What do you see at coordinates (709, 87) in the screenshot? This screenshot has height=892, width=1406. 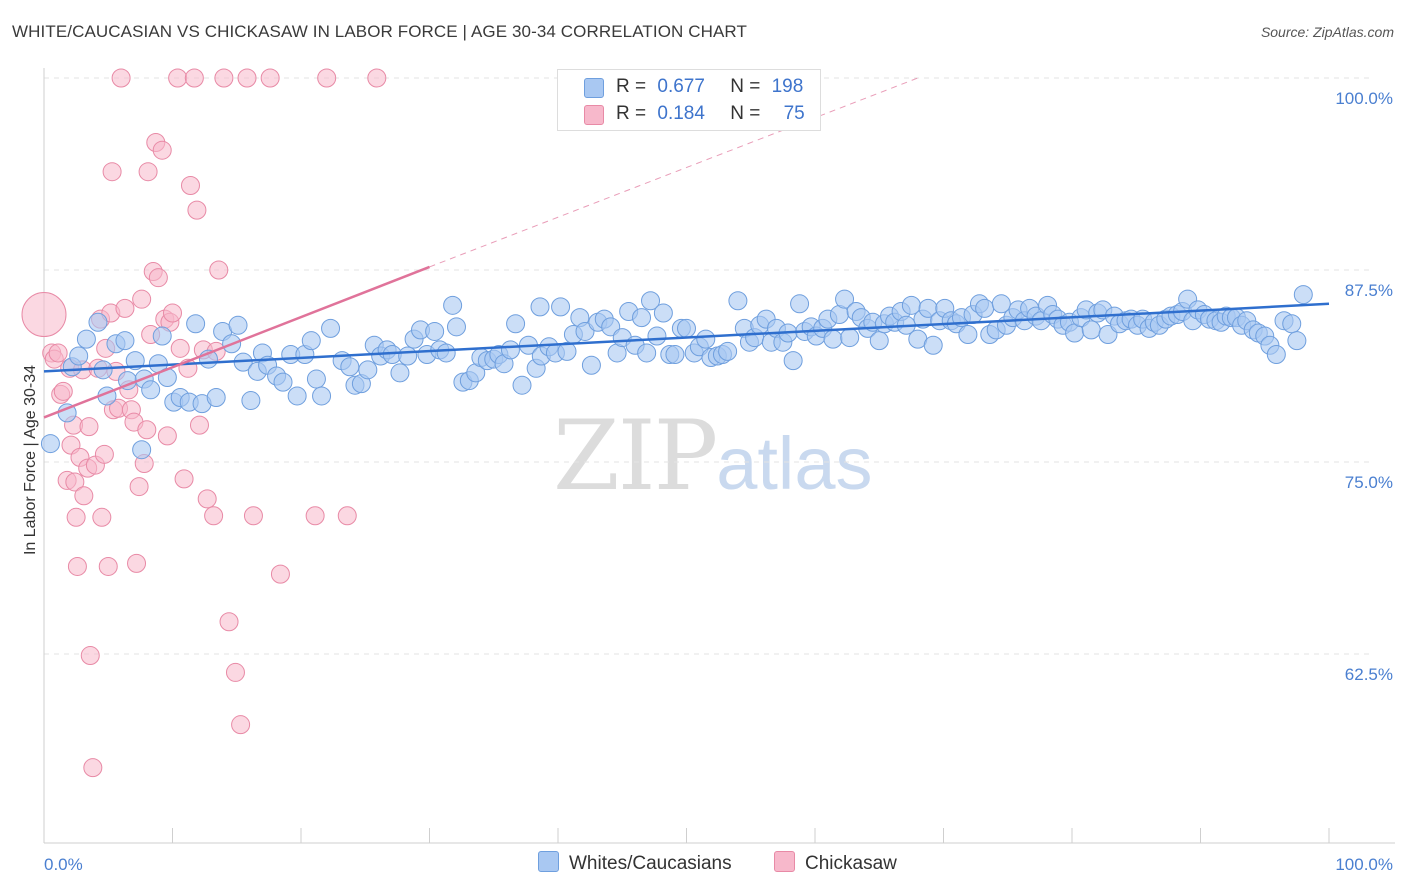 I see `legend-row-blue: R = 0.677 N = 198` at bounding box center [709, 87].